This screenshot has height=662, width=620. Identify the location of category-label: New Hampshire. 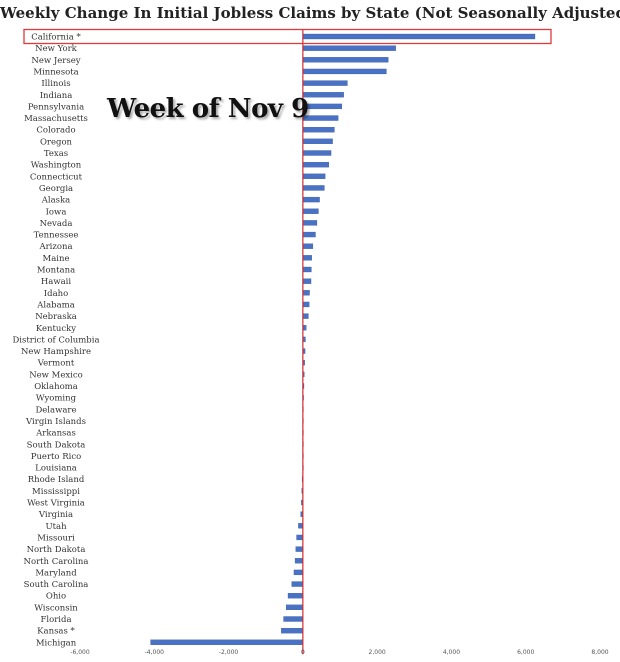
(56, 352).